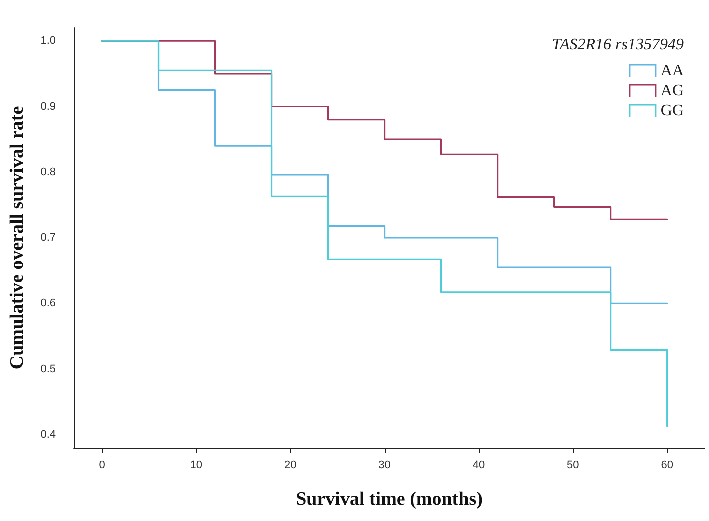 This screenshot has width=709, height=521. I want to click on y-axis-title: Cumulative overall survival rate, so click(17, 238).